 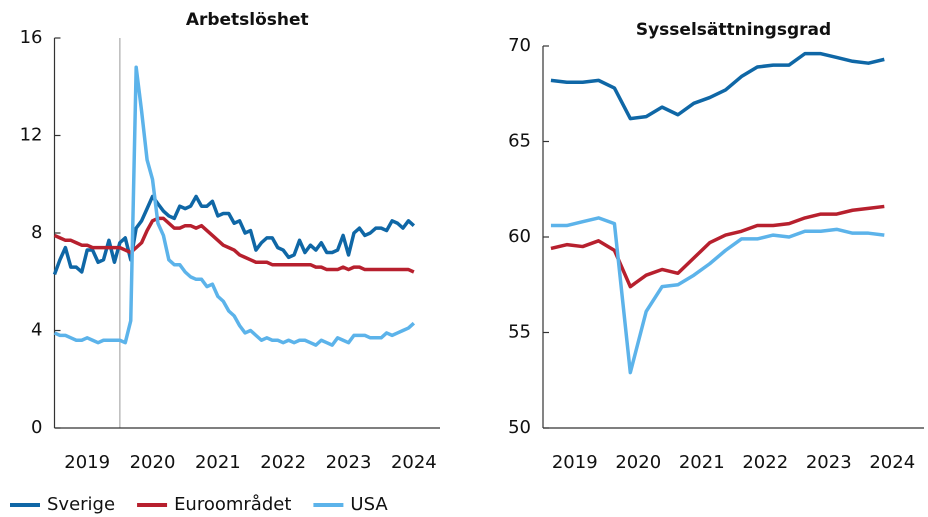 What do you see at coordinates (519, 332) in the screenshot?
I see `y-tick-label: 55` at bounding box center [519, 332].